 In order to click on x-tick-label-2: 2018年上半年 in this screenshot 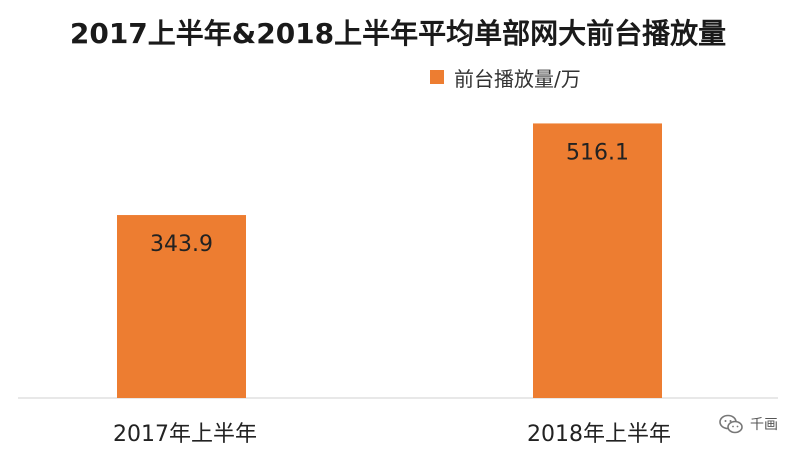, I will do `click(599, 434)`.